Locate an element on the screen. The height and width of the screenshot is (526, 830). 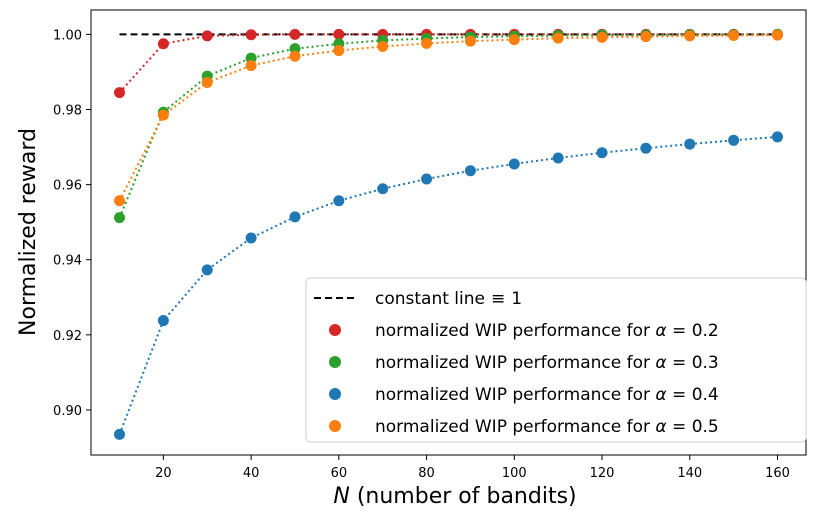
legend-alpha-value: 0.2 is located at coordinates (705, 331).